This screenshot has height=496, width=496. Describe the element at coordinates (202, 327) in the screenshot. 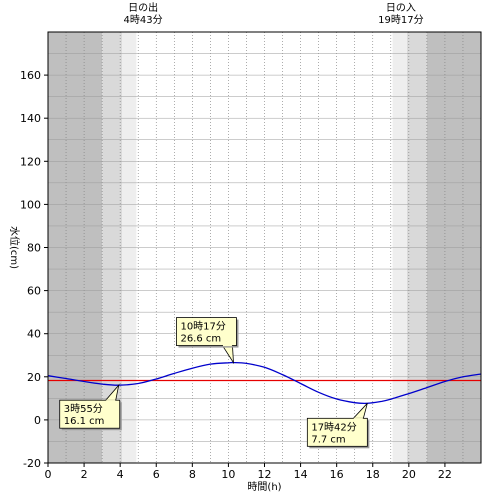

I see `callout-time: 10時17分` at that location.